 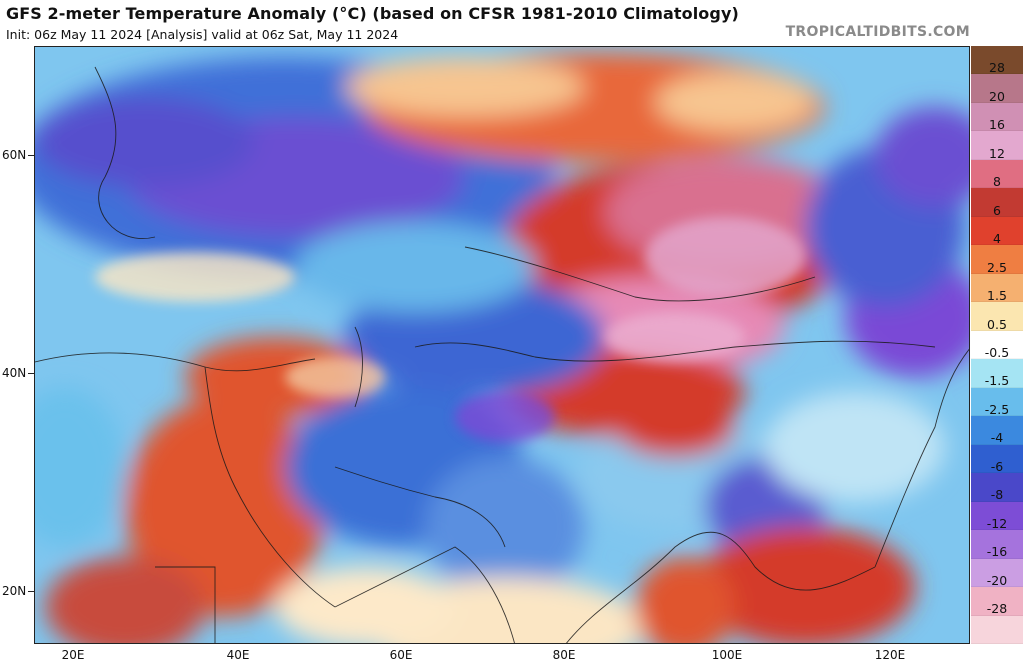 What do you see at coordinates (997, 523) in the screenshot?
I see `colorbar-label: -12` at bounding box center [997, 523].